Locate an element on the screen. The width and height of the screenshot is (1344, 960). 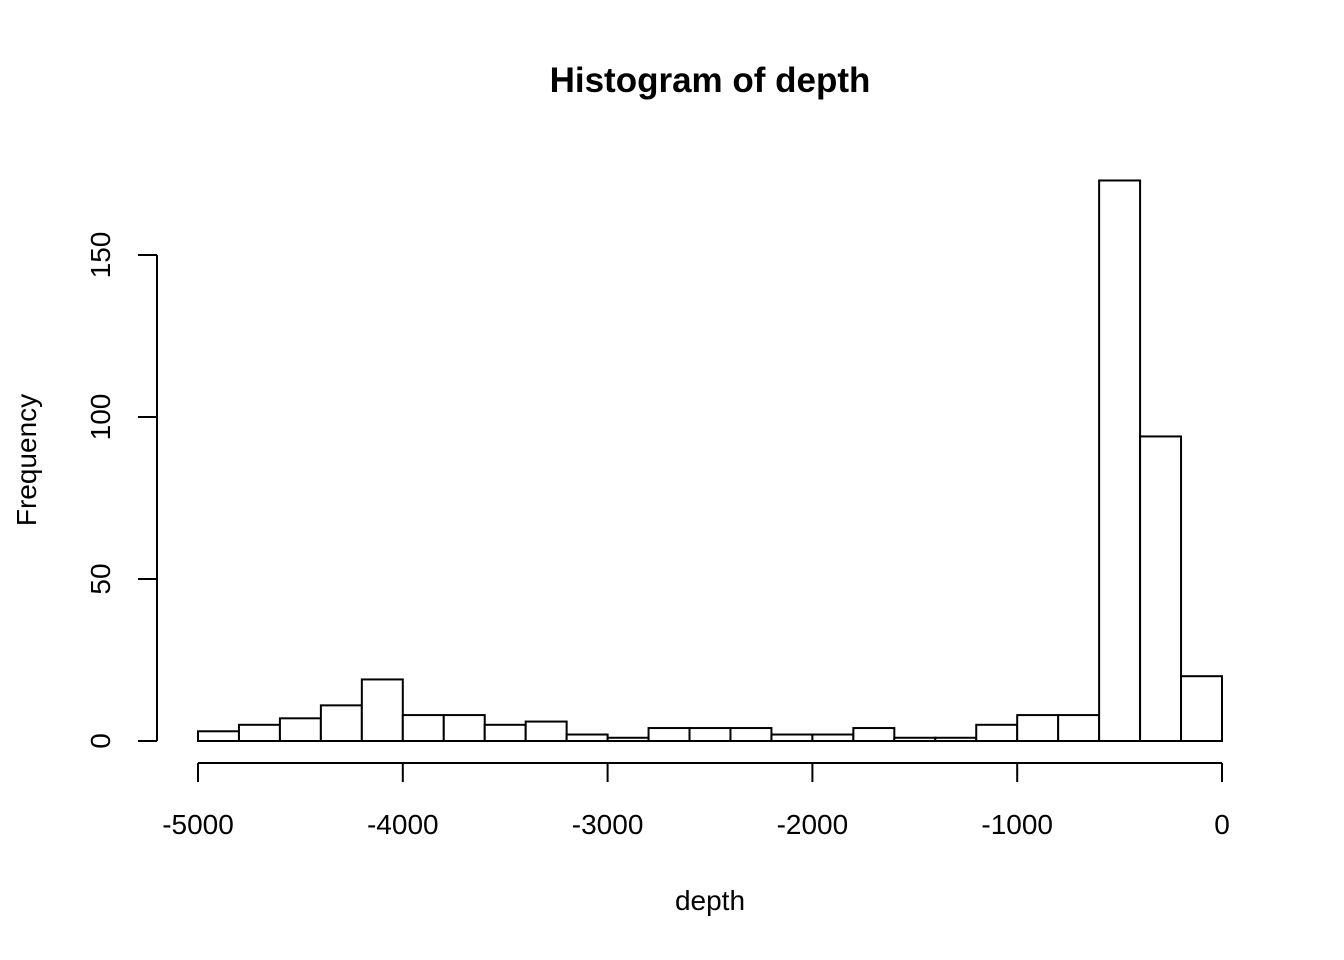
y-tick-label: 150 is located at coordinates (100, 255).